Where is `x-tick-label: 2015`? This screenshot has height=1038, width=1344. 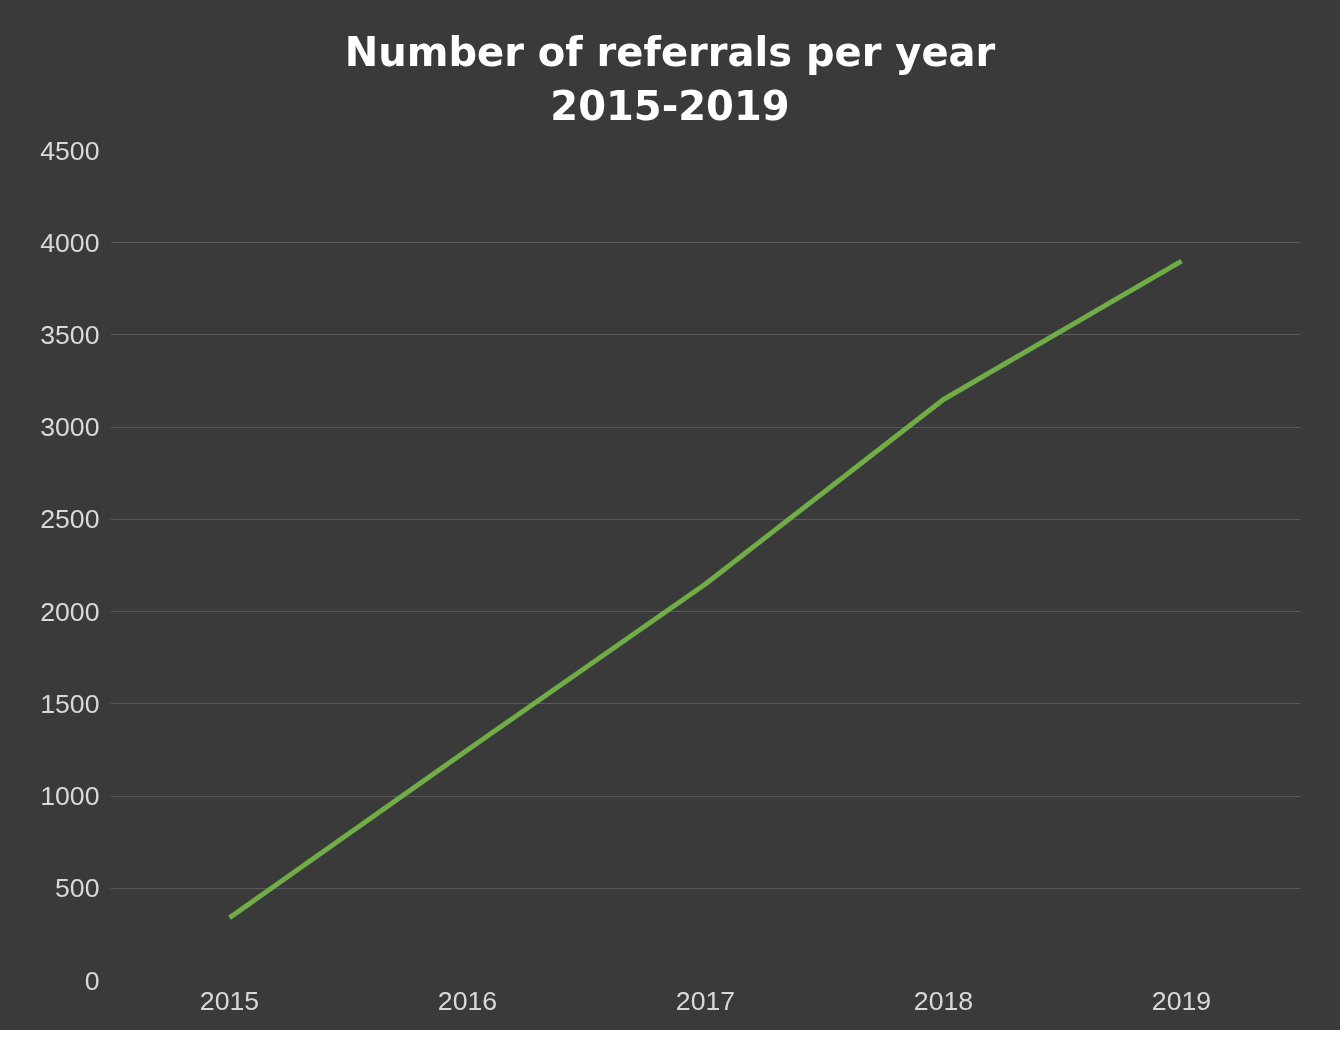
x-tick-label: 2015 is located at coordinates (229, 1000).